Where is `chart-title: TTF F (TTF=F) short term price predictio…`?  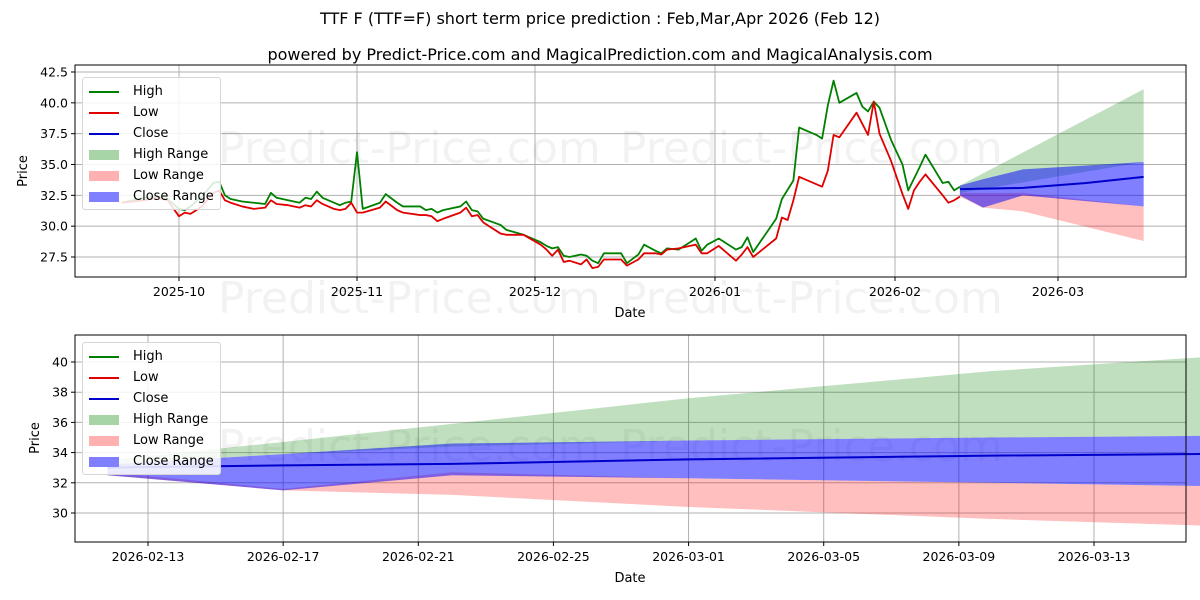 chart-title: TTF F (TTF=F) short term price predictio… is located at coordinates (600, 18).